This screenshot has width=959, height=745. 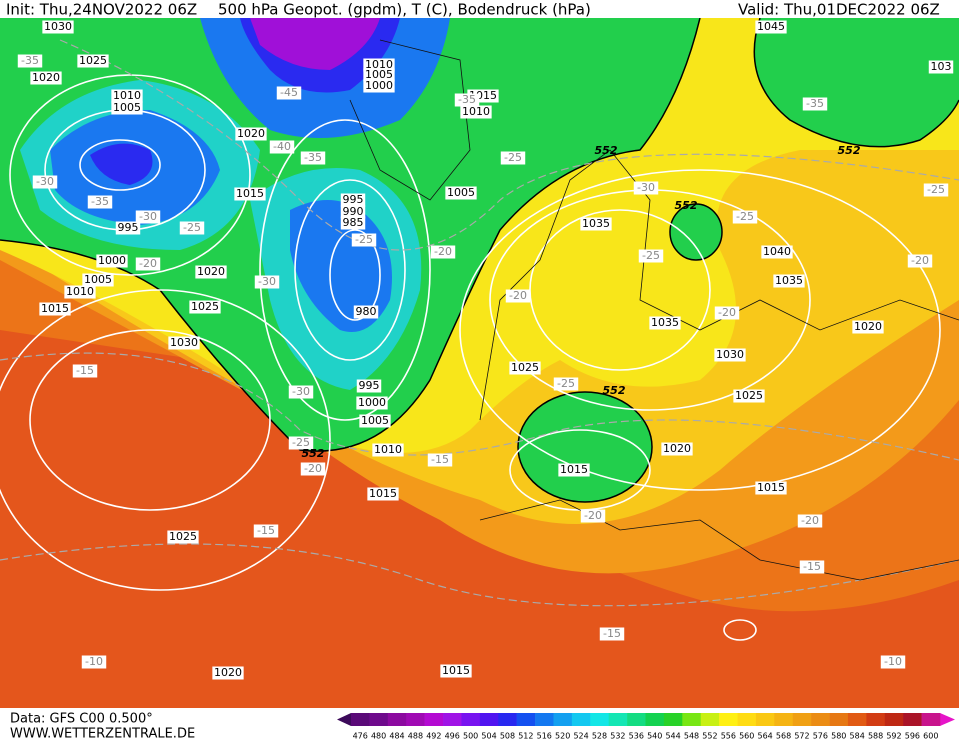 I want to click on colorbar-label: 496, so click(x=452, y=736).